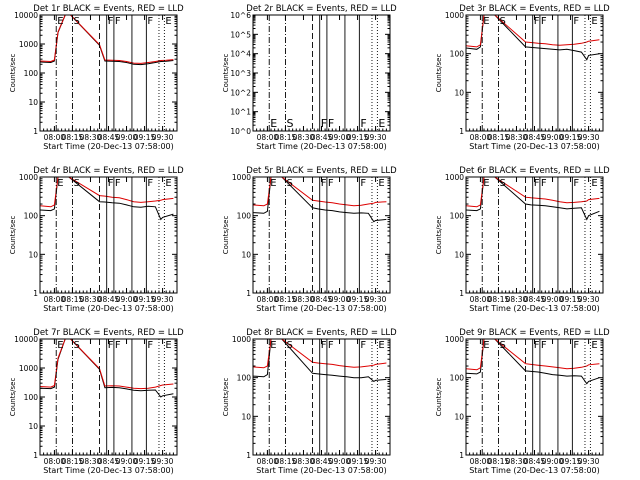 This screenshot has height=480, width=640. What do you see at coordinates (240, 54) in the screenshot?
I see `y-tick-label: 10^4` at bounding box center [240, 54].